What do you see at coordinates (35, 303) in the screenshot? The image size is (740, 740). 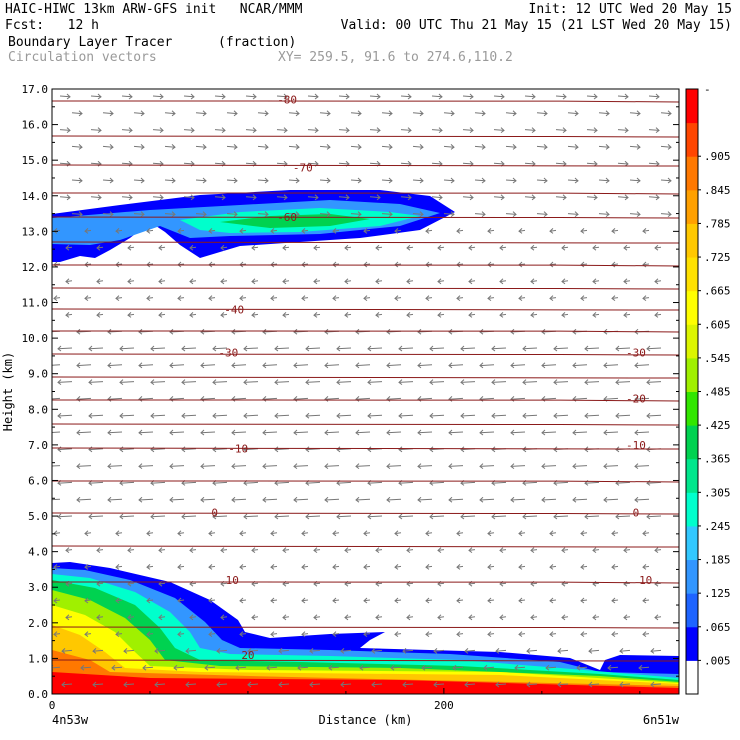 I see `y-tick-label: 11.0` at bounding box center [35, 303].